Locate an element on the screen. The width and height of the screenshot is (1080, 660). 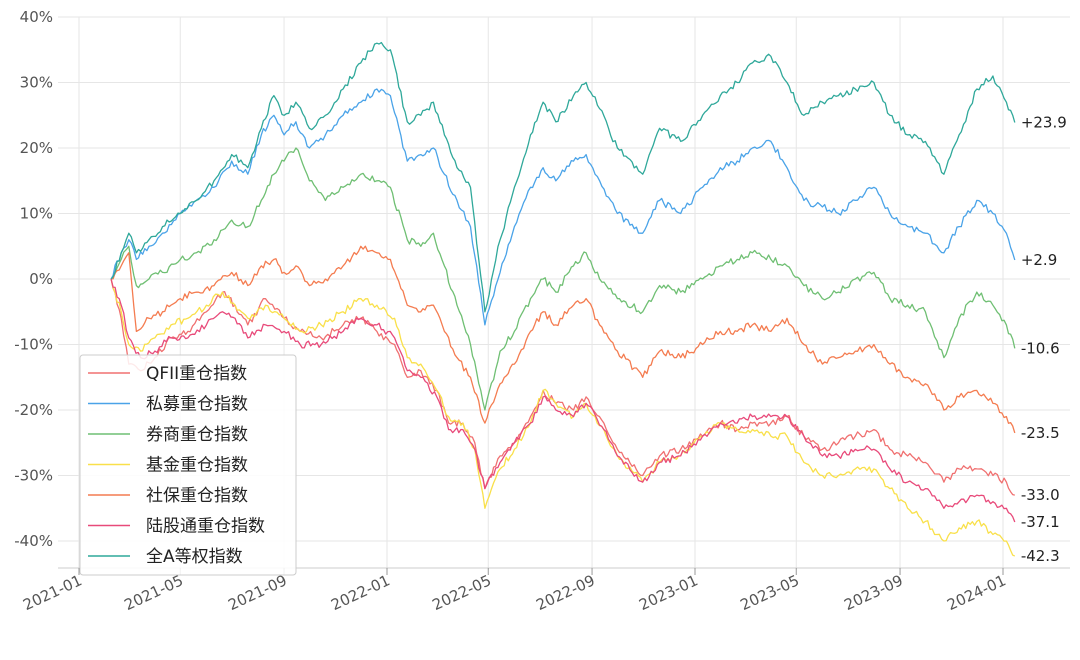
y-tick-label: -40% is located at coordinates (33, 541).